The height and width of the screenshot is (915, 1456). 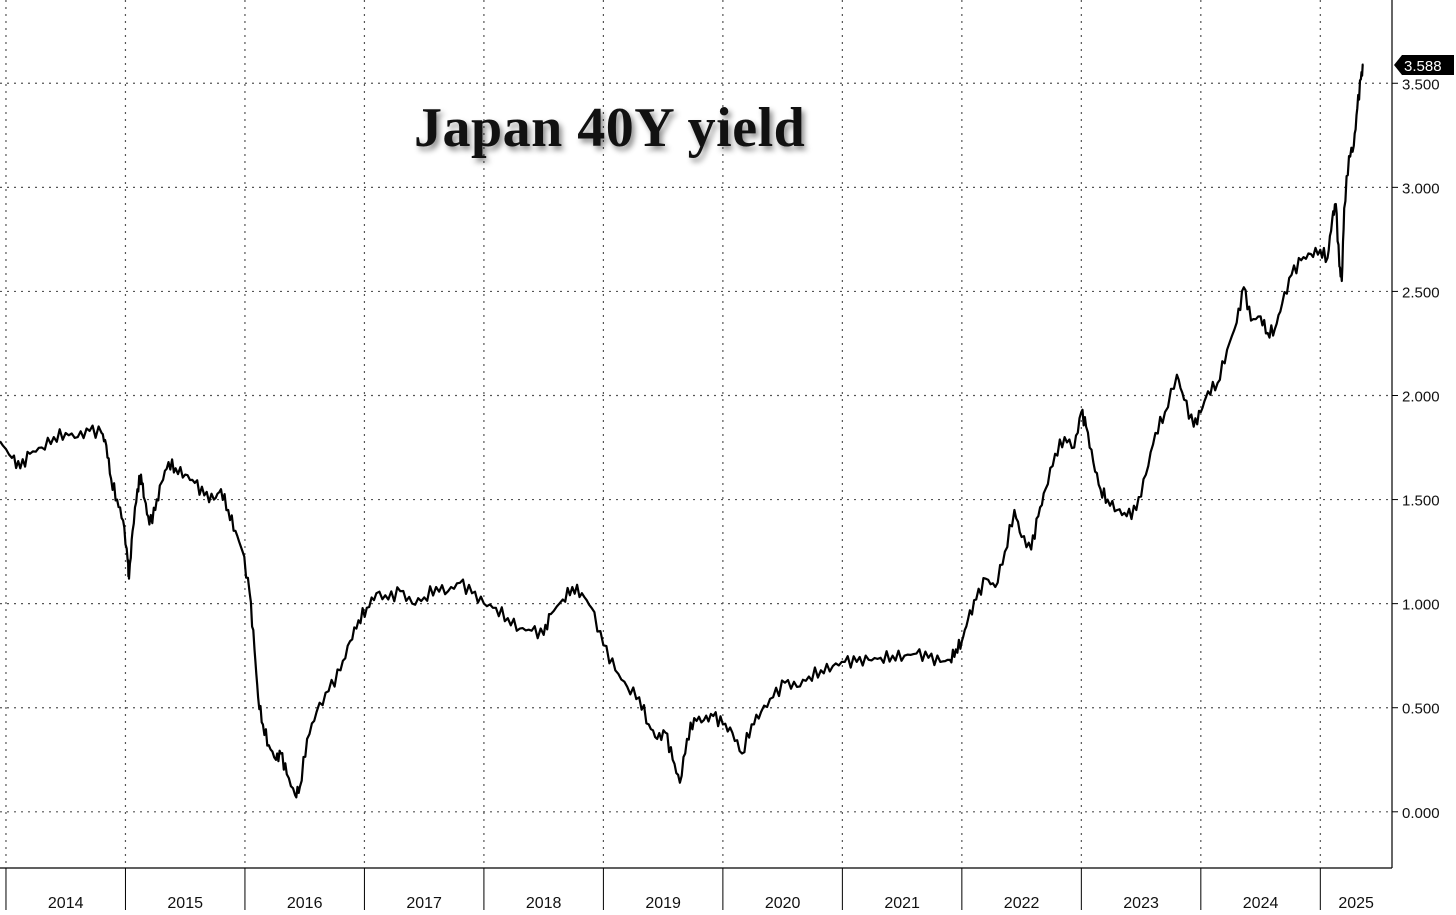 I want to click on chart-title: Japan 40Y yield, so click(x=610, y=128).